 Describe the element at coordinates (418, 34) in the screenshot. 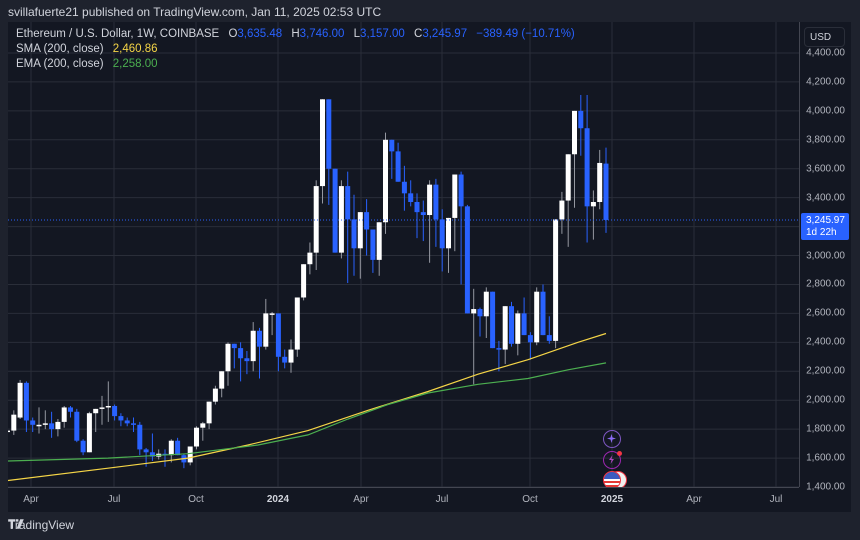

I see `close-label: C` at that location.